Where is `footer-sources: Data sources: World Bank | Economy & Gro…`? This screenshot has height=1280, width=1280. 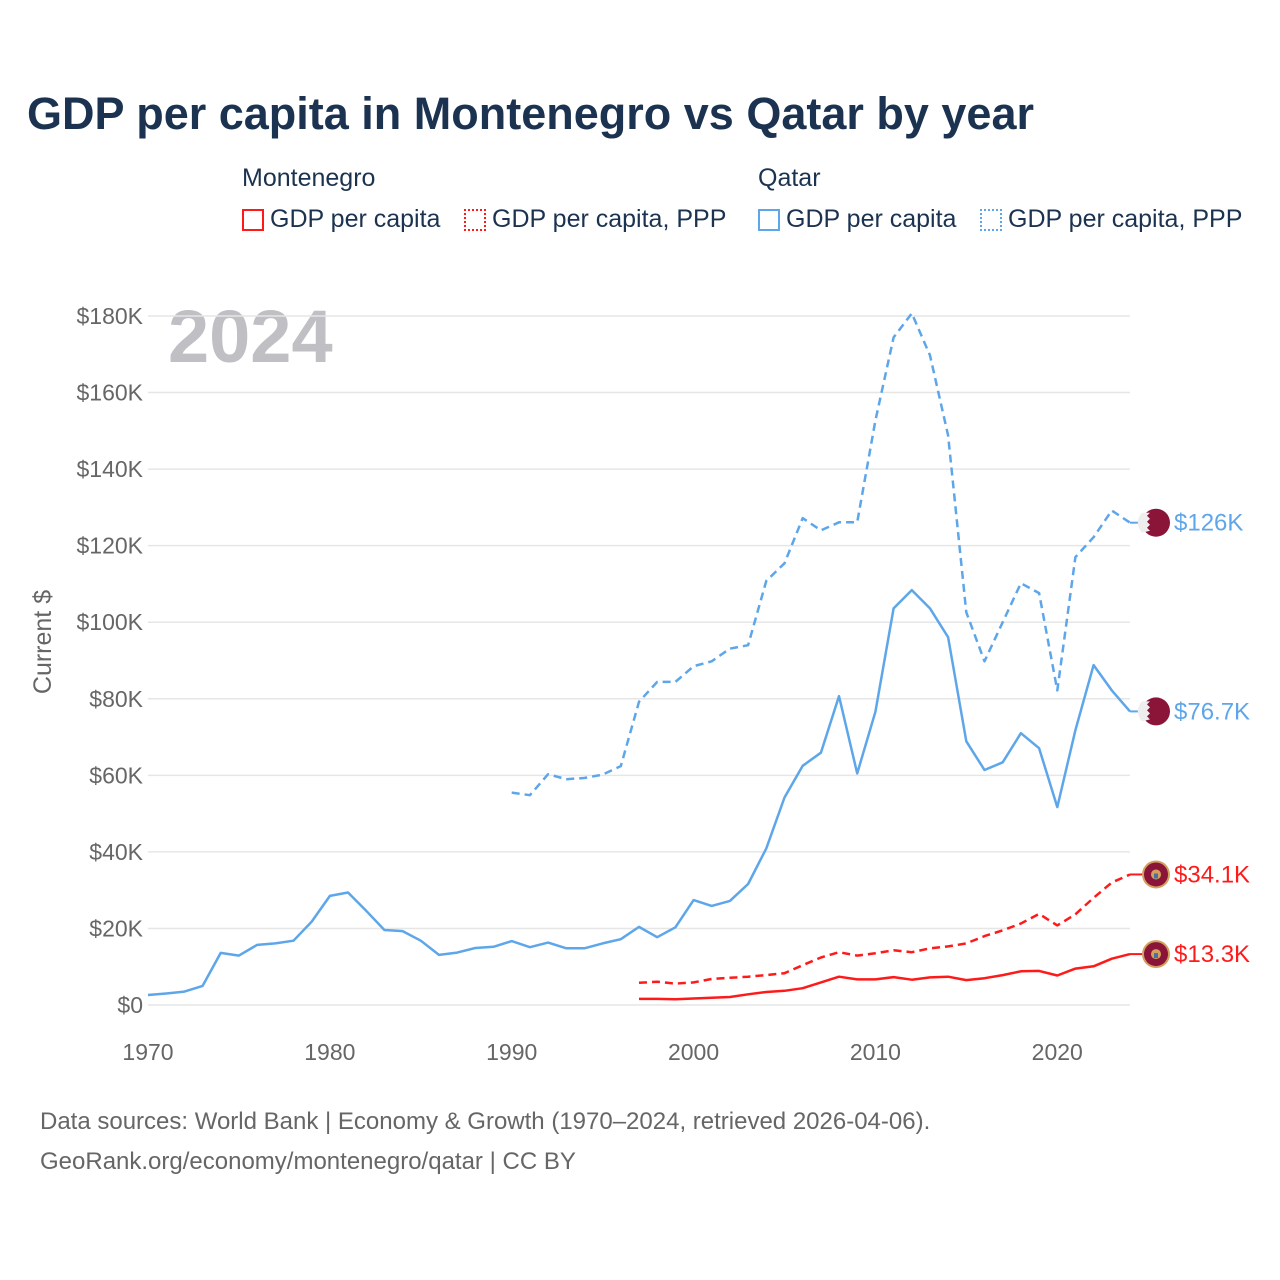
footer-sources: Data sources: World Bank | Economy & Gro… is located at coordinates (485, 1121).